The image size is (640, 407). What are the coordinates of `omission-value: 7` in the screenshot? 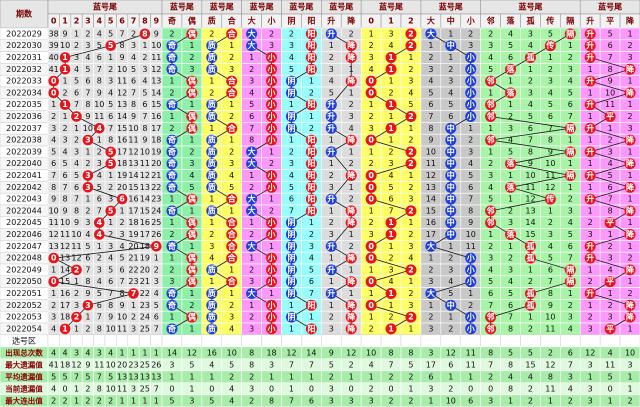 It's located at (110, 128).